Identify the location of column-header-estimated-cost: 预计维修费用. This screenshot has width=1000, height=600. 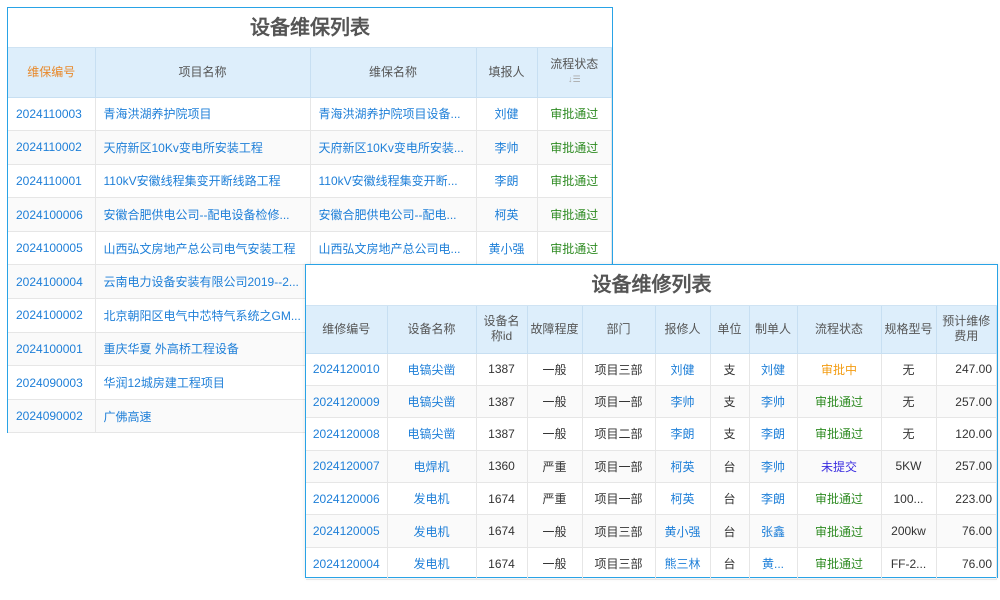
(966, 330).